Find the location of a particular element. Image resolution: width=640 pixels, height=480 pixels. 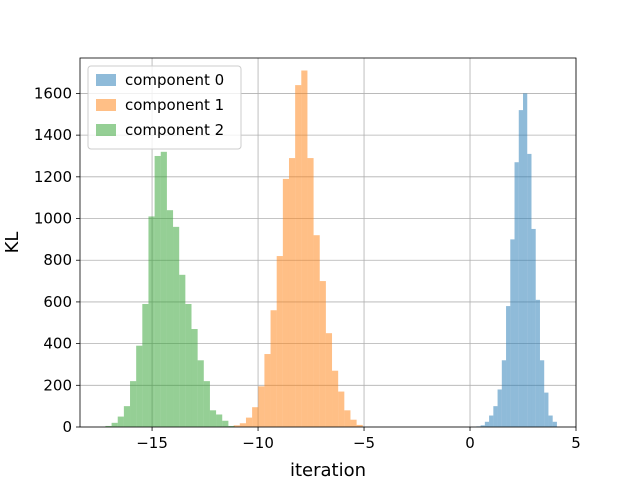

x-tick-label: 5 is located at coordinates (576, 443).